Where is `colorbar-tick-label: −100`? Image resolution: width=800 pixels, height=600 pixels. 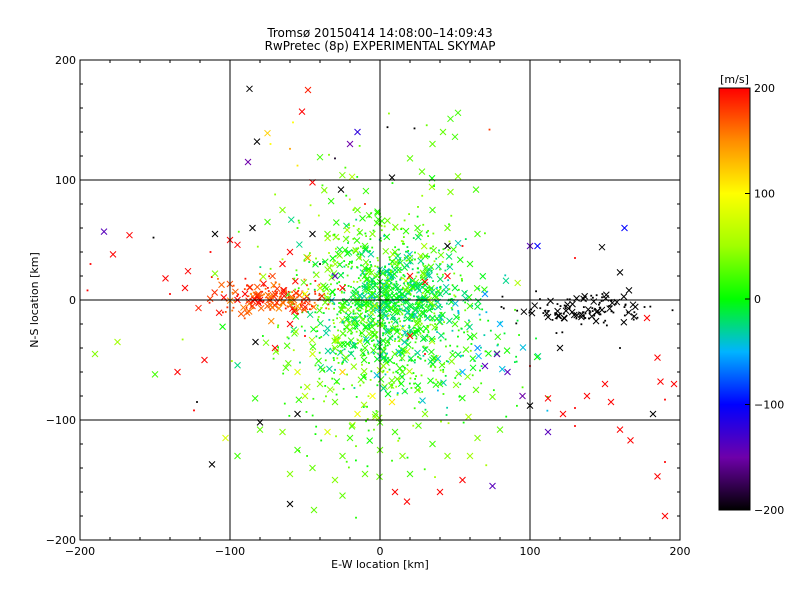
colorbar-tick-label: −100 is located at coordinates (769, 405).